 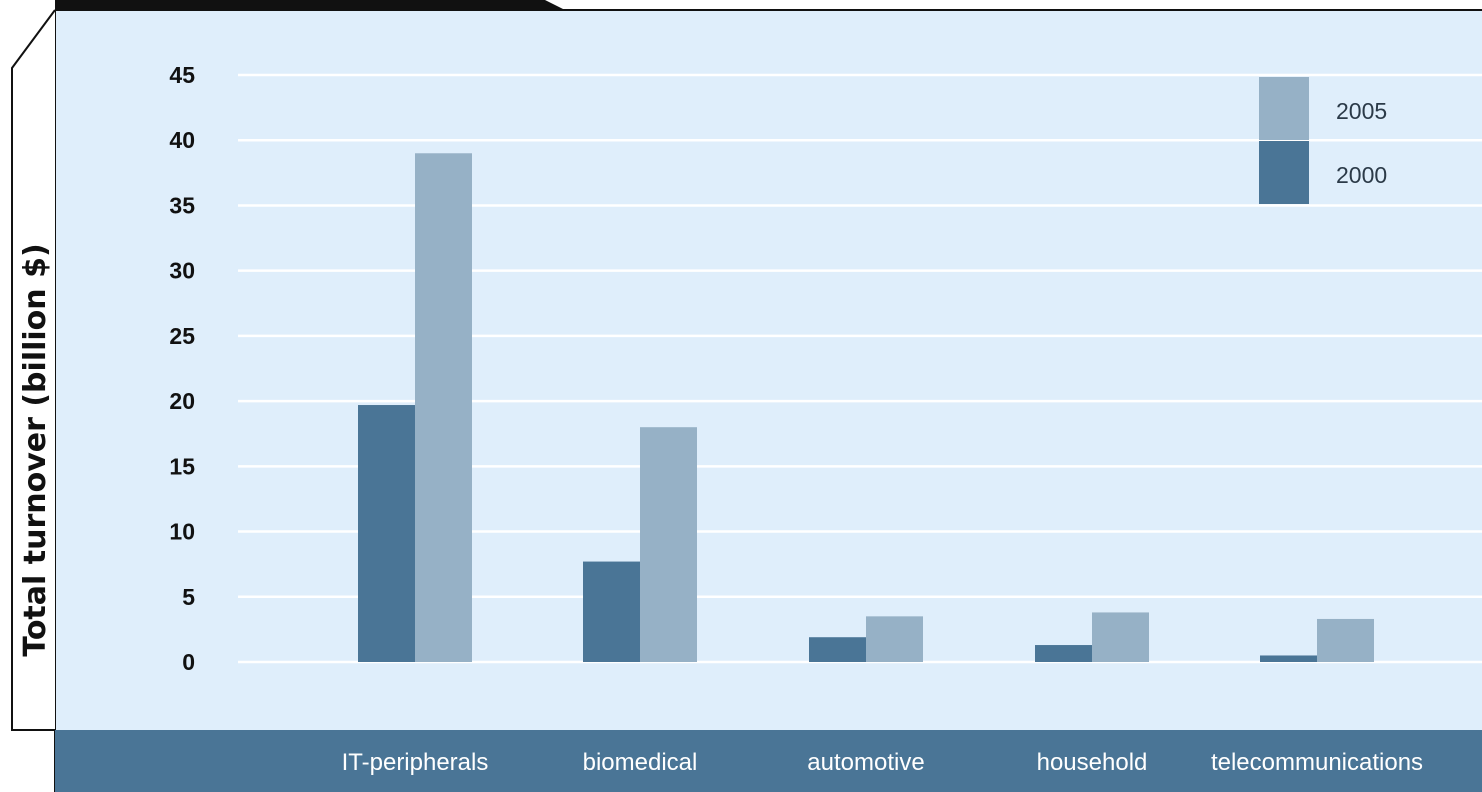 I want to click on bar-2000-IT-peripherals, so click(x=386, y=533).